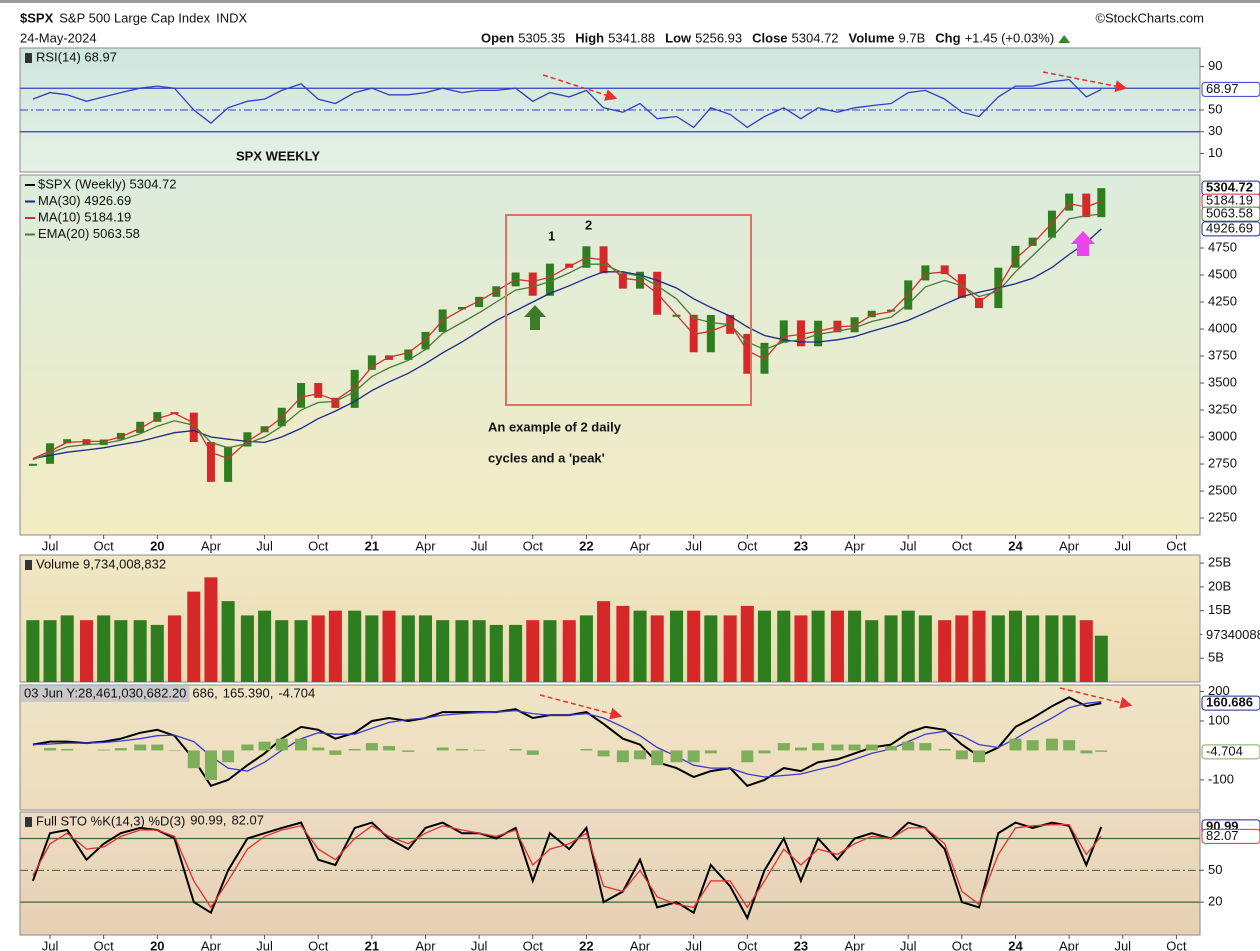 The image size is (1260, 951). Describe the element at coordinates (1222, 516) in the screenshot. I see `y-tick-label: 2250` at that location.